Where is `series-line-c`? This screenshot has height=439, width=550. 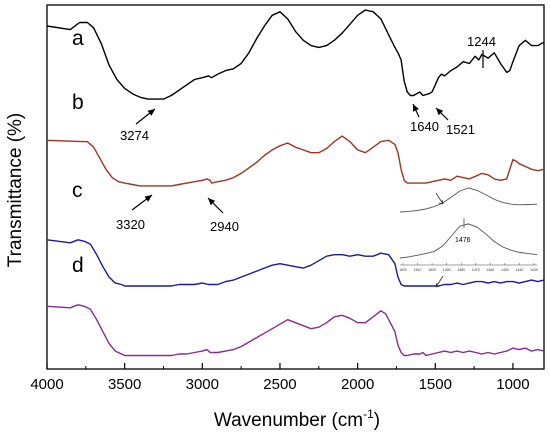
series-line-c is located at coordinates (295, 263).